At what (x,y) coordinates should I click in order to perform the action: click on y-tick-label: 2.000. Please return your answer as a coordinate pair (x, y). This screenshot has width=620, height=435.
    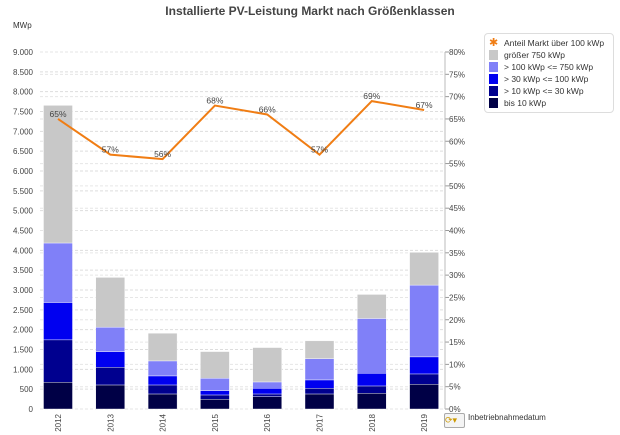
    Looking at the image, I should click on (23, 330).